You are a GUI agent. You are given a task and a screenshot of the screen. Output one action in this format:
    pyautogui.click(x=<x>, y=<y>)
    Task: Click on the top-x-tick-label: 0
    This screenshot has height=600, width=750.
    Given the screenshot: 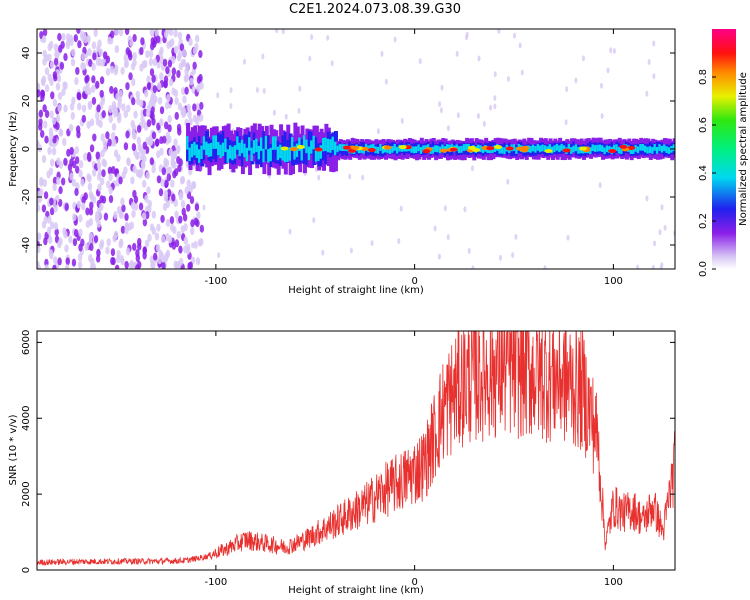 What is the action you would take?
    pyautogui.click(x=414, y=281)
    